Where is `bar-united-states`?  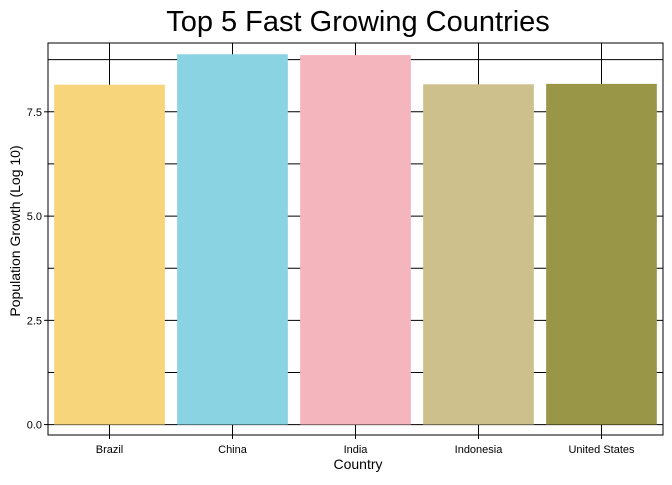
bar-united-states is located at coordinates (601, 254).